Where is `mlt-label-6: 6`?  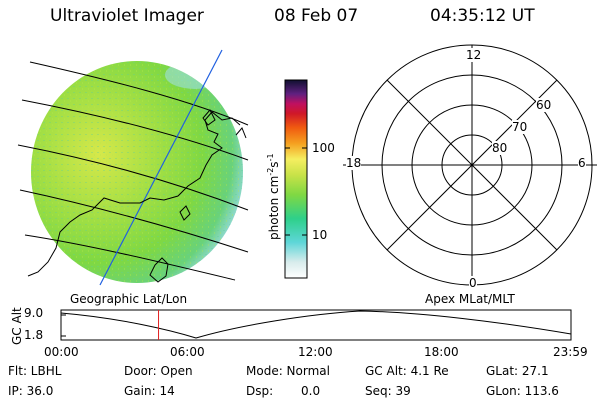 mlt-label-6: 6 is located at coordinates (582, 163).